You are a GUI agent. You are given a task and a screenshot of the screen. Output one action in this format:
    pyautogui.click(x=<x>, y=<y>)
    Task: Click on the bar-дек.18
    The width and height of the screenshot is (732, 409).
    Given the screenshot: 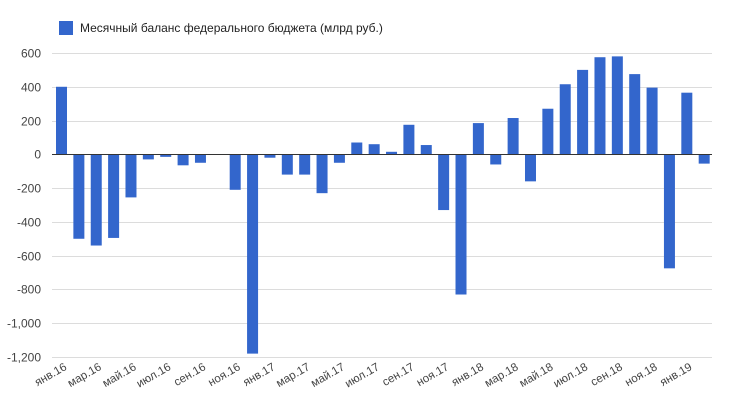 What is the action you would take?
    pyautogui.click(x=669, y=211)
    